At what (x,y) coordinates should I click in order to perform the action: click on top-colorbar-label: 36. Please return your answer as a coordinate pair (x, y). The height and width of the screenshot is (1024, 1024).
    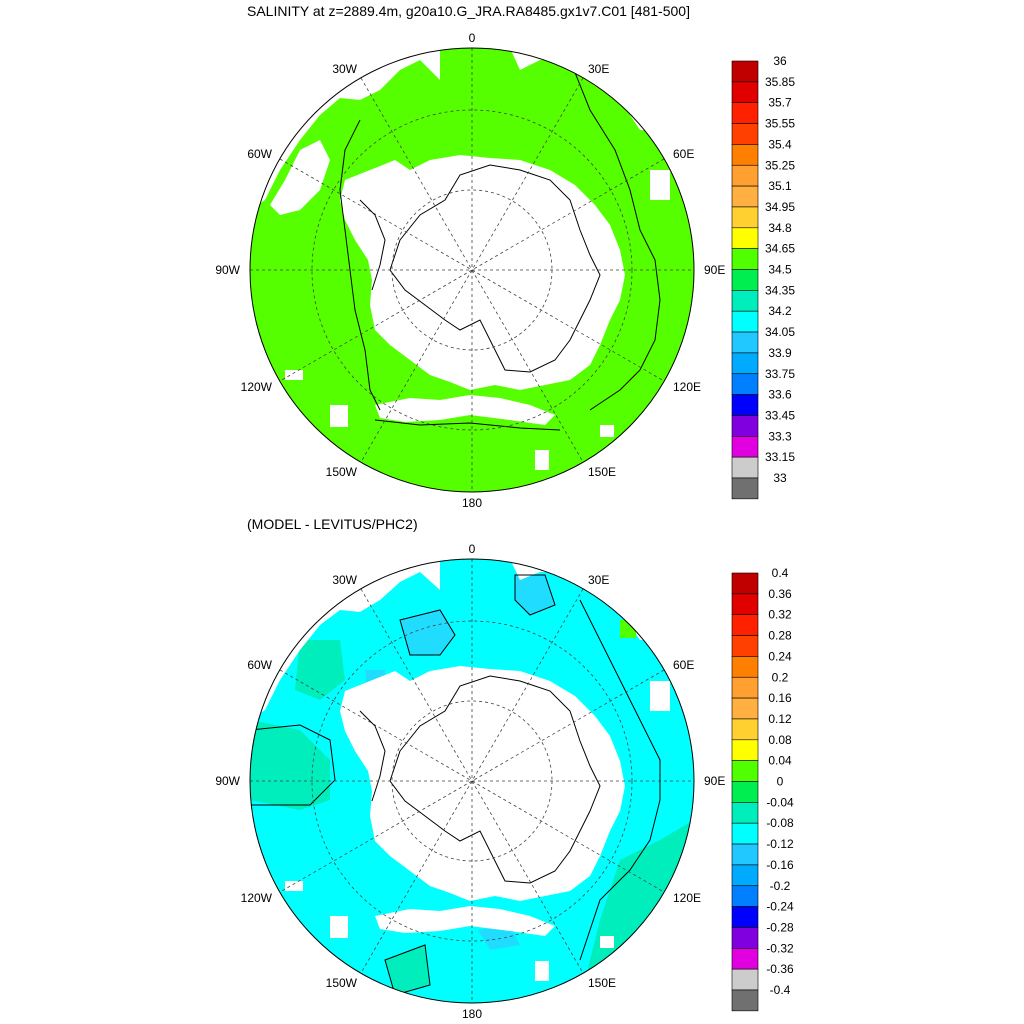
    Looking at the image, I should click on (780, 61).